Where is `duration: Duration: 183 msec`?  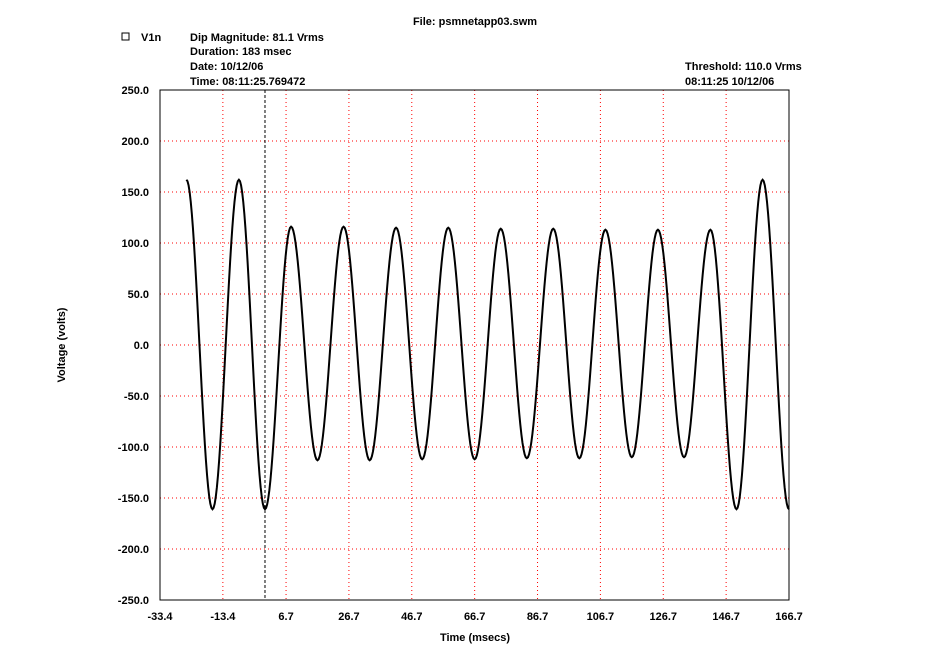 duration: Duration: 183 msec is located at coordinates (240, 52).